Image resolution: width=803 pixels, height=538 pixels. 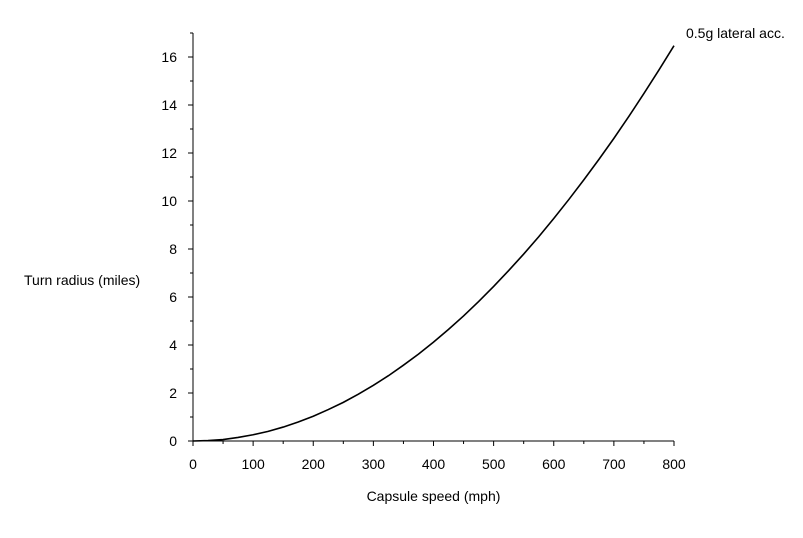 What do you see at coordinates (173, 393) in the screenshot?
I see `y-tick-label: 2` at bounding box center [173, 393].